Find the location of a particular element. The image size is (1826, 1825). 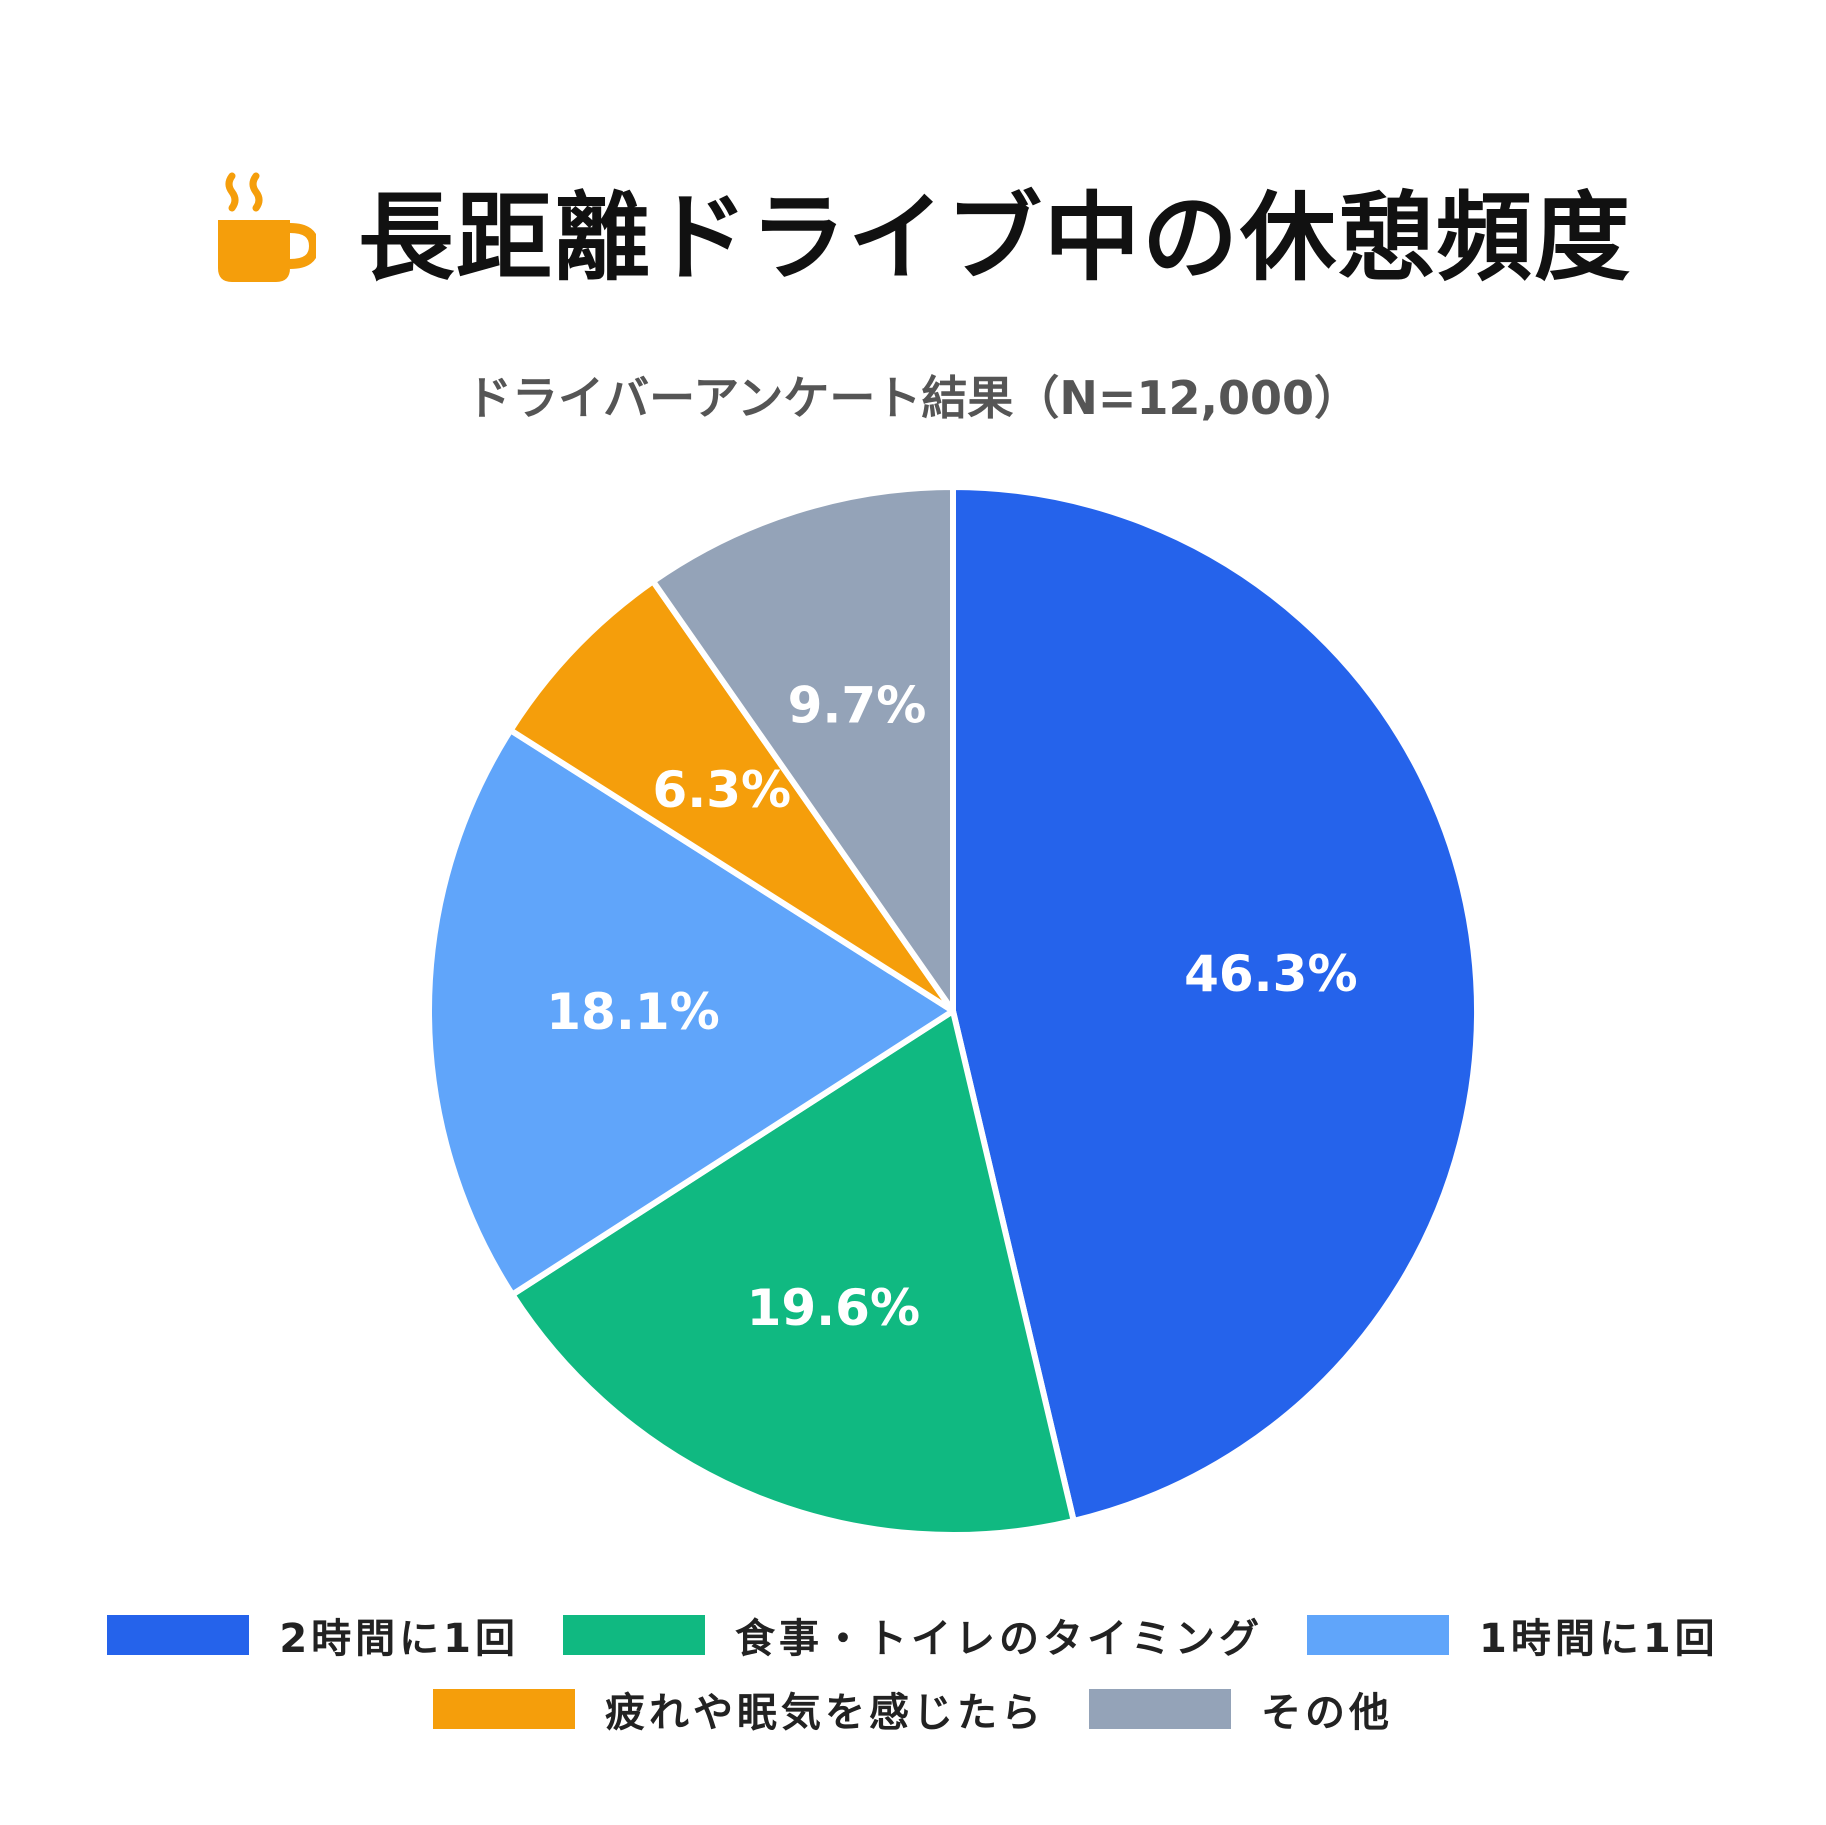

slice-data-label: 46.3% is located at coordinates (1270, 974).